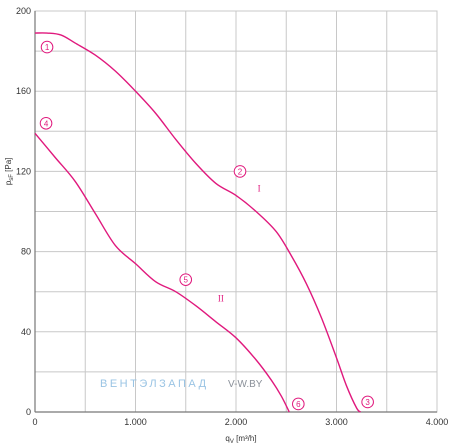 The width and height of the screenshot is (460, 447). Describe the element at coordinates (34, 422) in the screenshot. I see `x-tick-label: 0` at that location.